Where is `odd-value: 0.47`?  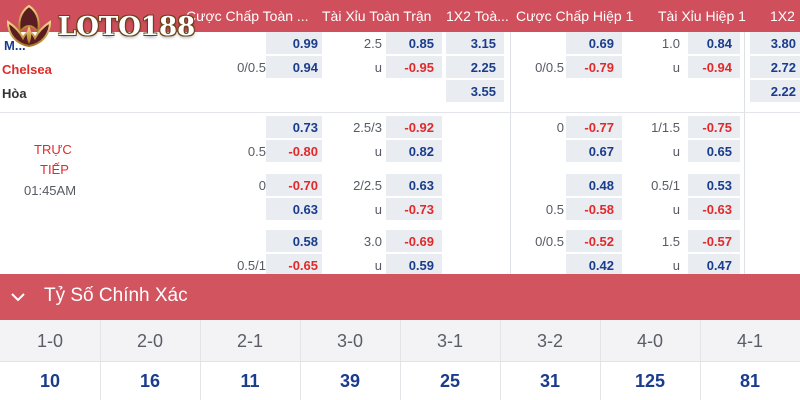
odd-value: 0.47 is located at coordinates (719, 265).